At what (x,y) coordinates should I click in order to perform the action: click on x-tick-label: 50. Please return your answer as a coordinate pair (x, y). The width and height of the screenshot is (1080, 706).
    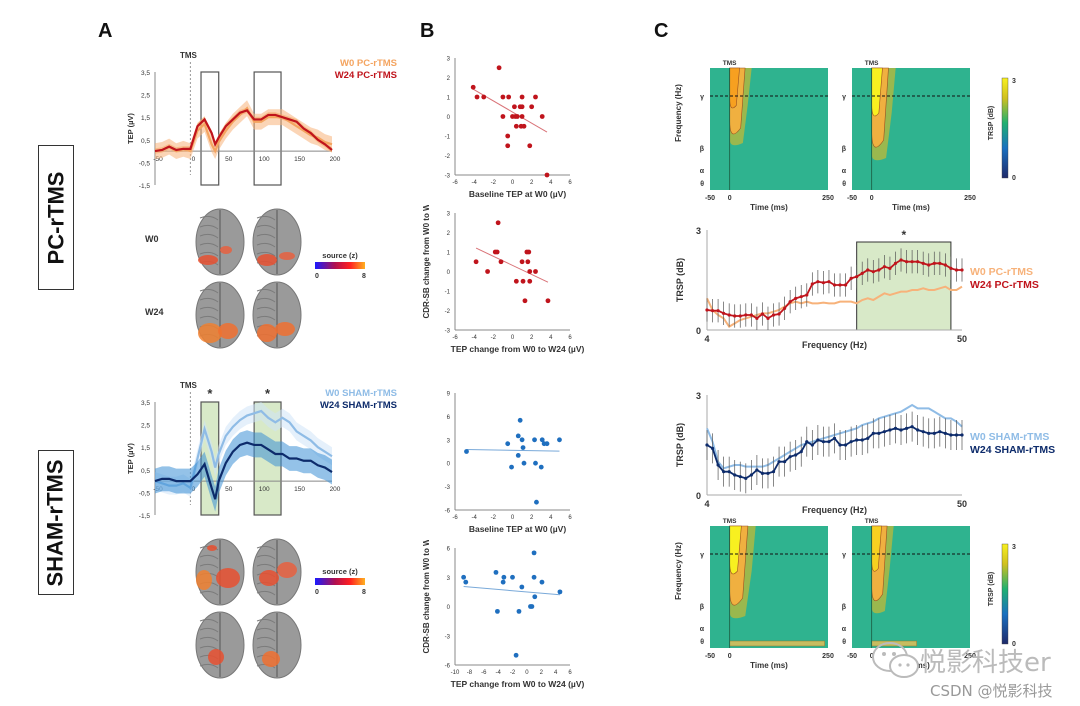
    Looking at the image, I should click on (962, 504).